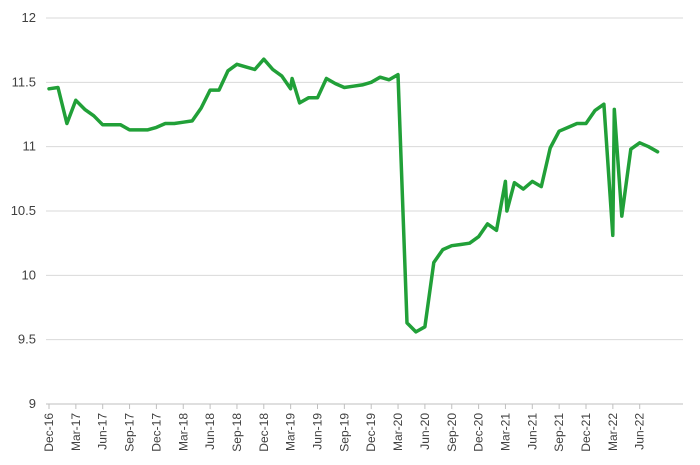  What do you see at coordinates (532, 431) in the screenshot?
I see `x-tick-label: Jun-21` at bounding box center [532, 431].